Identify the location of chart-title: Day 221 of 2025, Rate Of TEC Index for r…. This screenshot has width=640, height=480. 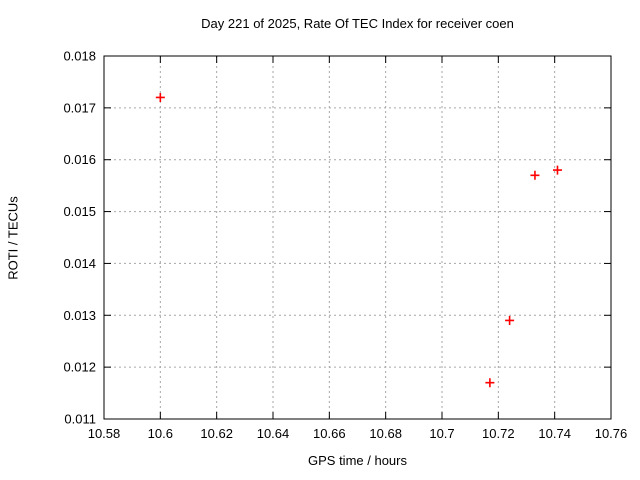
(357, 23).